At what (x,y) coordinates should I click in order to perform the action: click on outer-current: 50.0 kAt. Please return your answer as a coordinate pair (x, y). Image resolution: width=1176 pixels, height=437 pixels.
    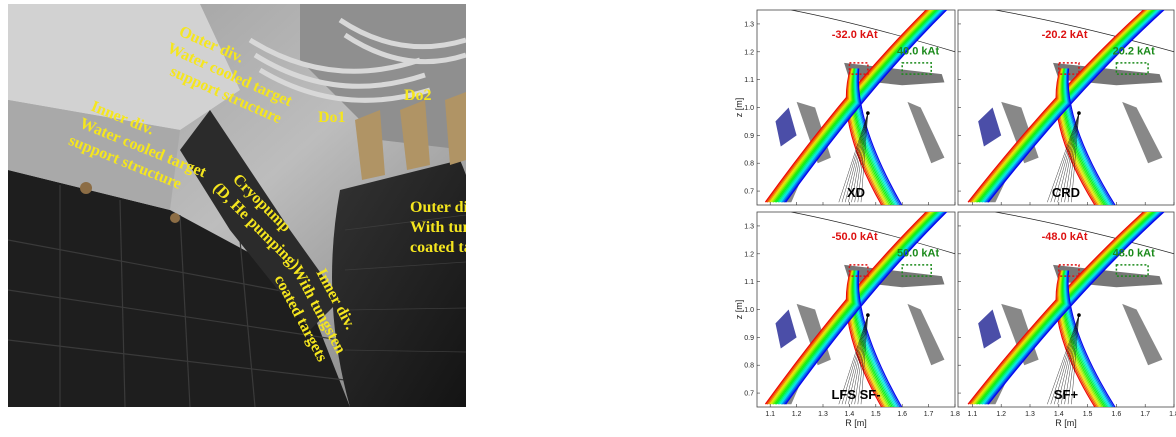
    Looking at the image, I should click on (918, 254).